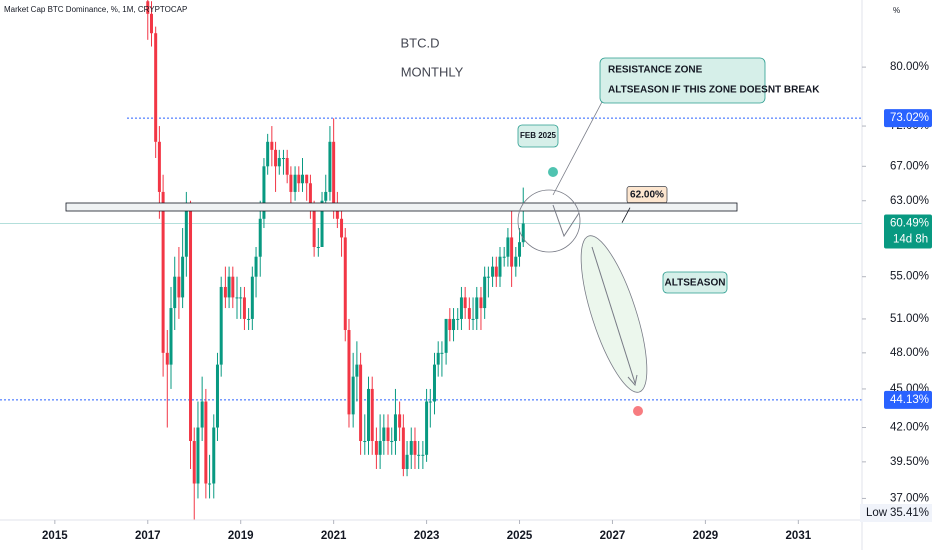 The image size is (932, 550). I want to click on y-tick-label: 55.00%, so click(909, 277).